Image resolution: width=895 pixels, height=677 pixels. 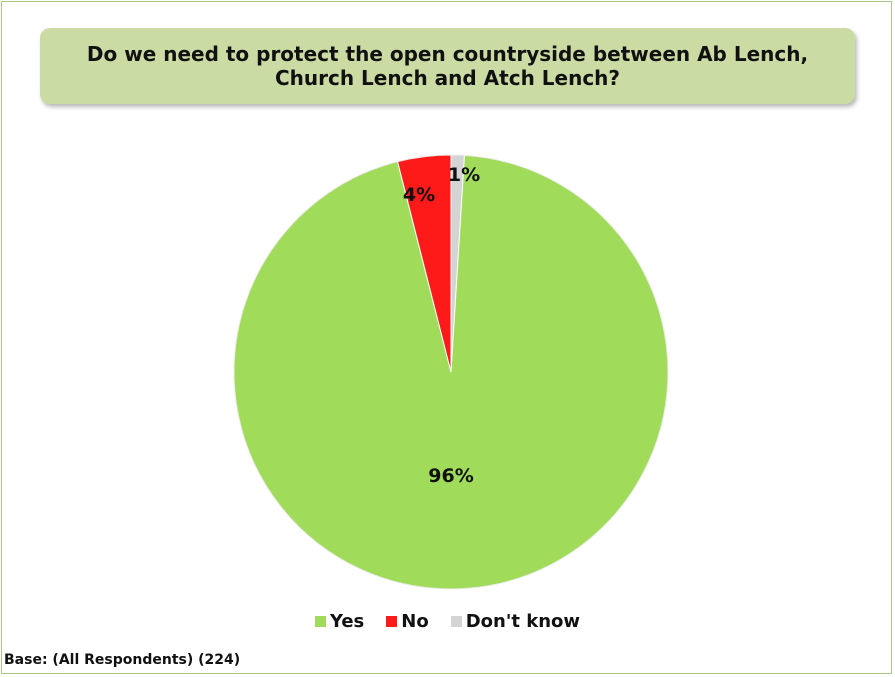 What do you see at coordinates (415, 621) in the screenshot?
I see `legend-label-no: No` at bounding box center [415, 621].